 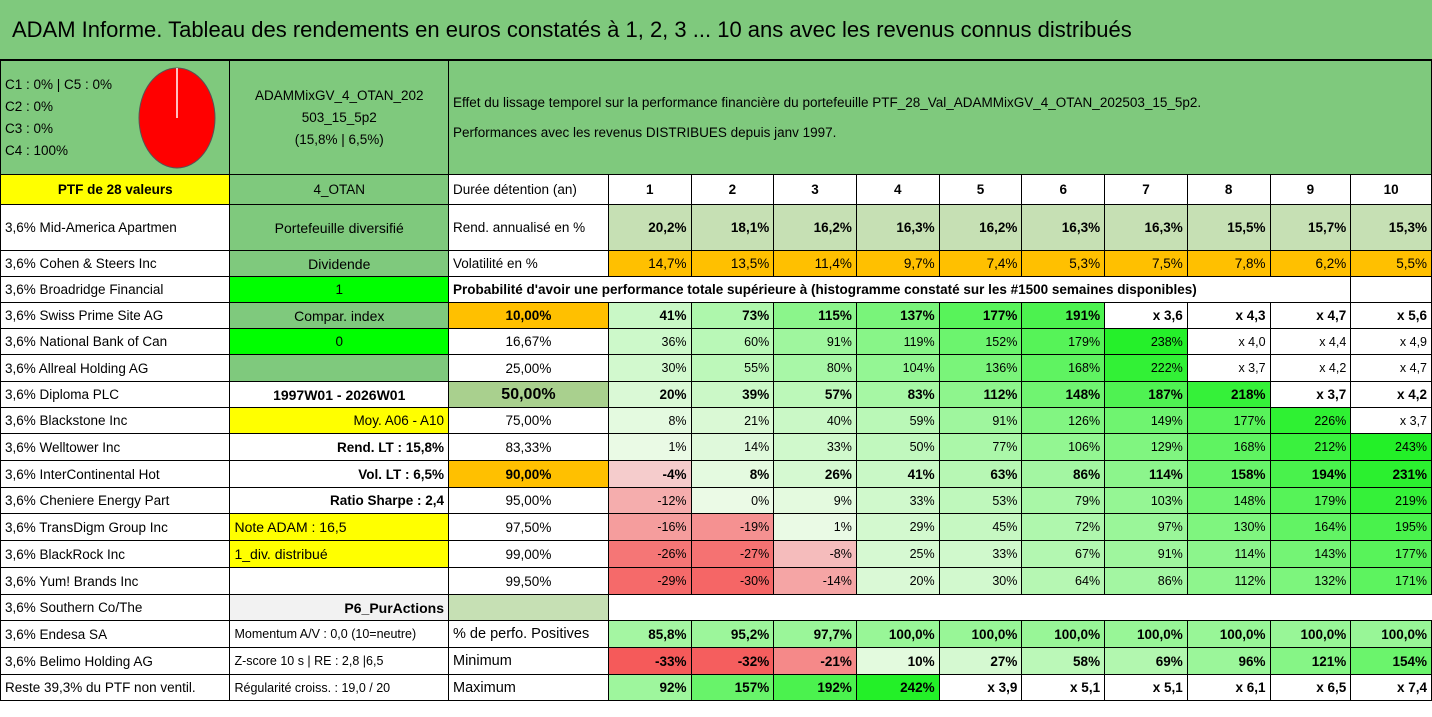 I want to click on probability-value: 106%, so click(x=1063, y=447).